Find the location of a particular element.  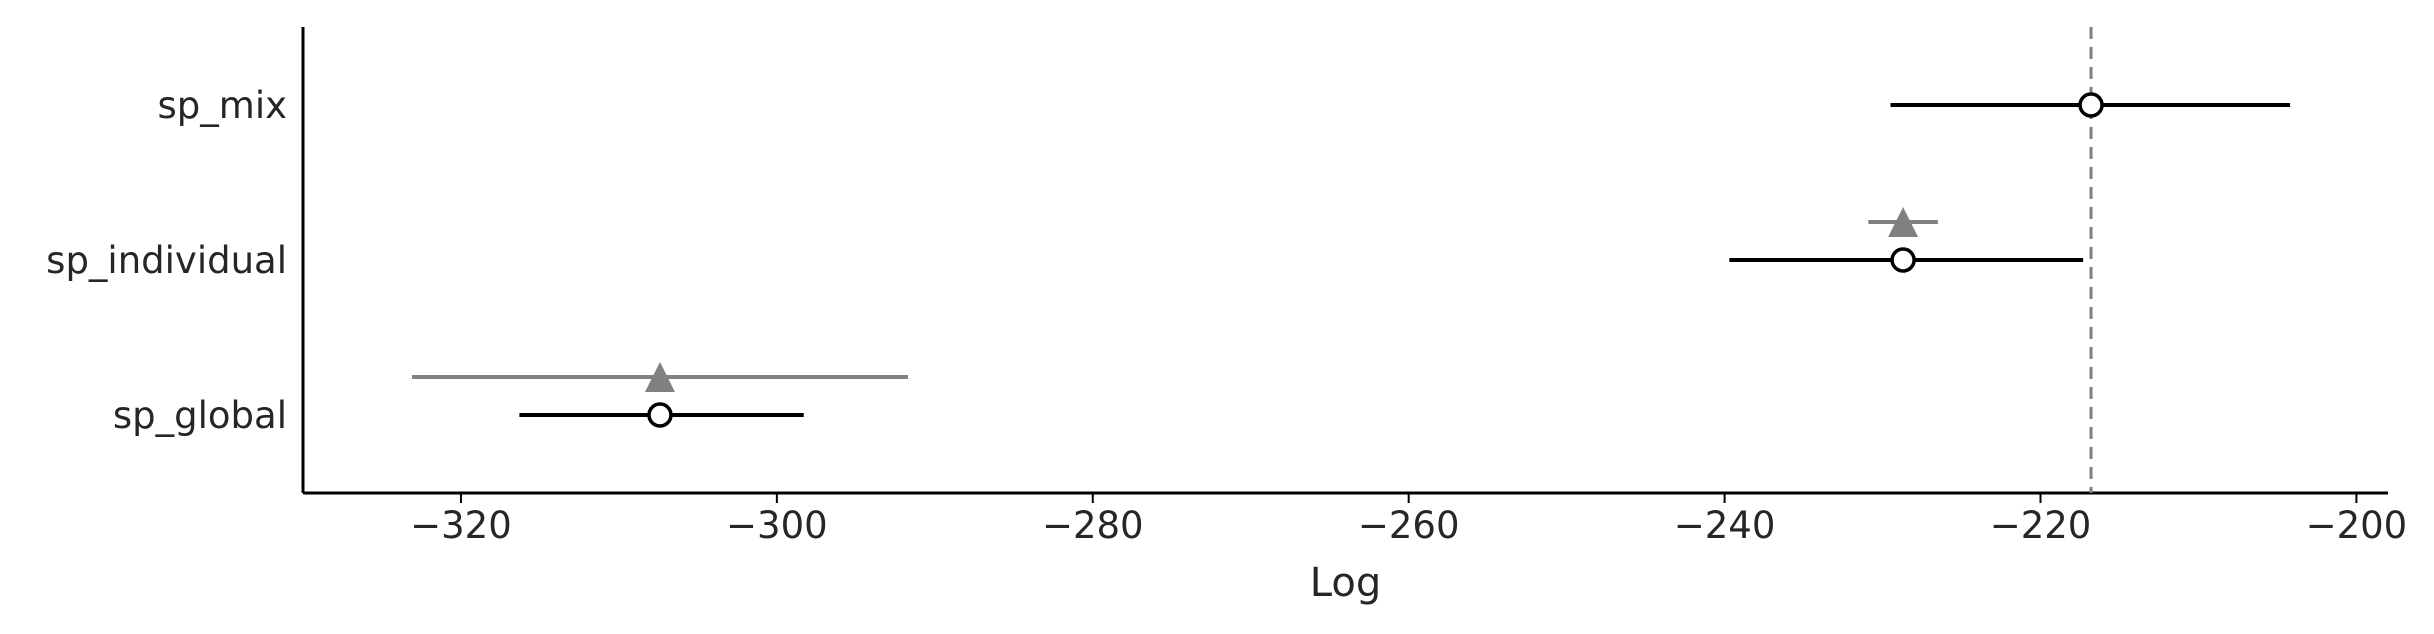

x-ticks: −320 −300 −280 −260 −240 −220 −200 is located at coordinates (1408, 520).